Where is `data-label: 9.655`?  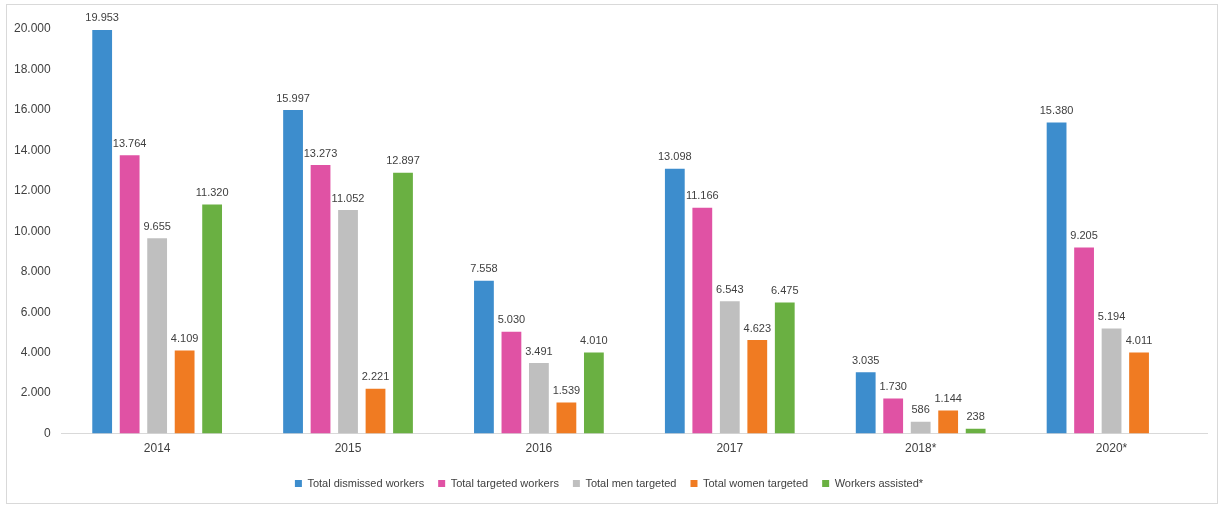 data-label: 9.655 is located at coordinates (157, 225).